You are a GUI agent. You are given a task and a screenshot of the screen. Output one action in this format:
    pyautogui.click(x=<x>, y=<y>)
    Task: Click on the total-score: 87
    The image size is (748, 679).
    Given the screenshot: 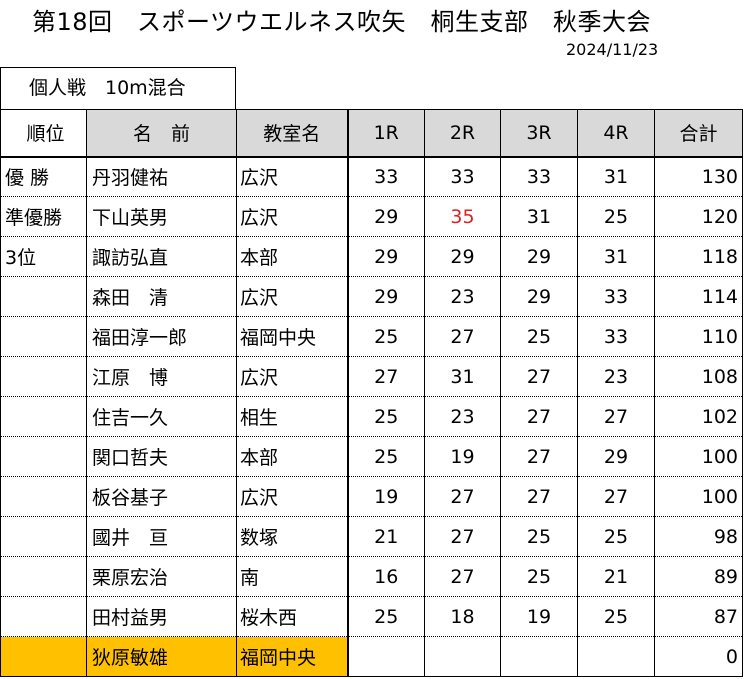 What is the action you would take?
    pyautogui.click(x=698, y=616)
    